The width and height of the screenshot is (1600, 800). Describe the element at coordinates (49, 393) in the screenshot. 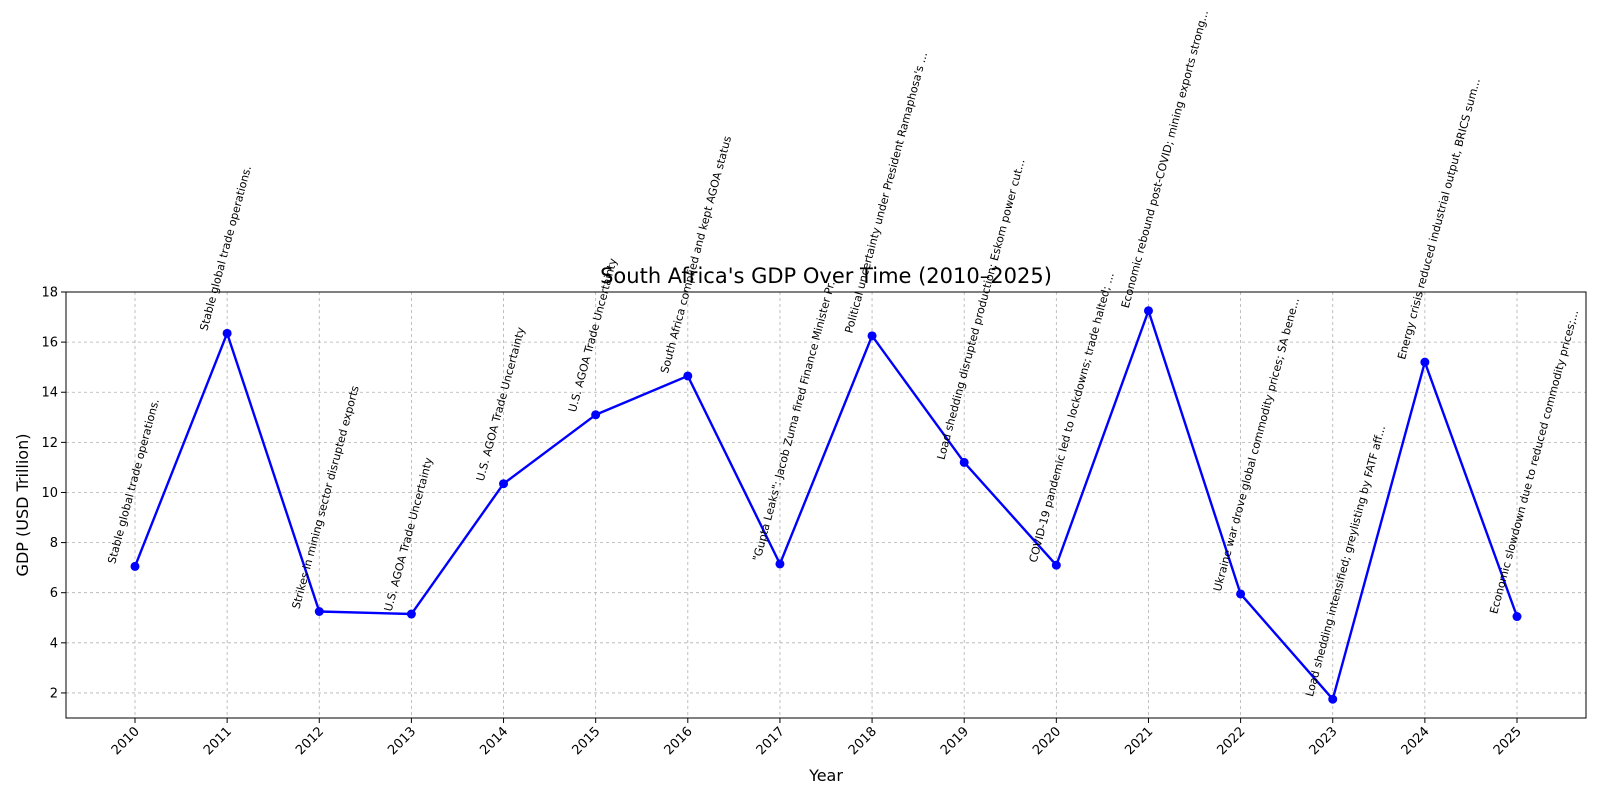

I see `y-tick-label: 14` at that location.